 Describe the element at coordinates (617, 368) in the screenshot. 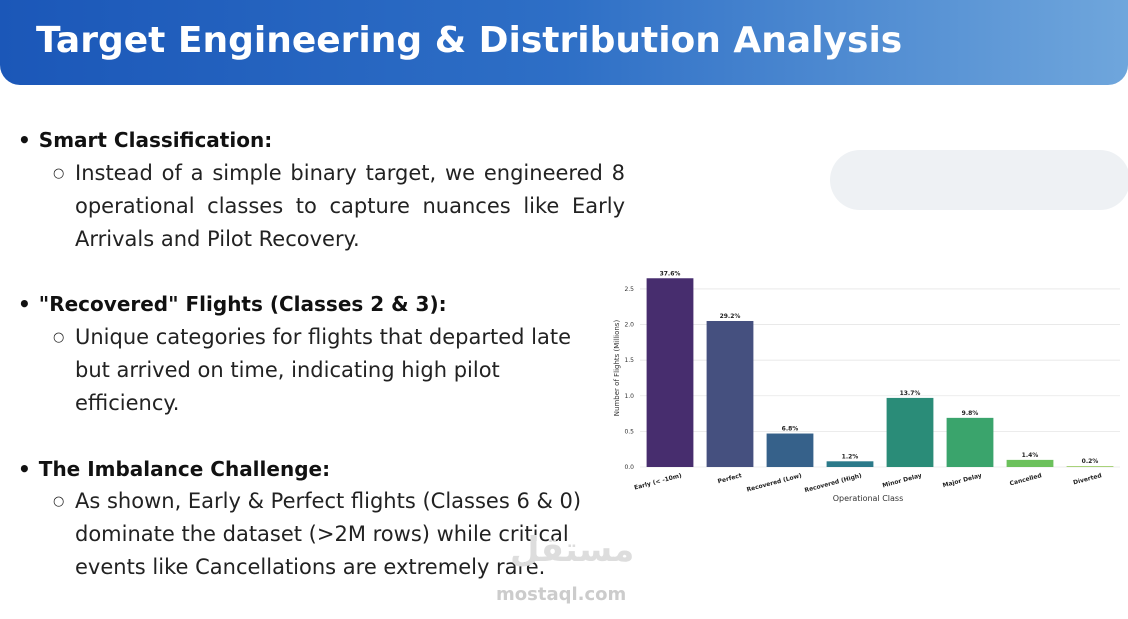

I see `y-axis-label: Number of Flights (Millions)` at that location.